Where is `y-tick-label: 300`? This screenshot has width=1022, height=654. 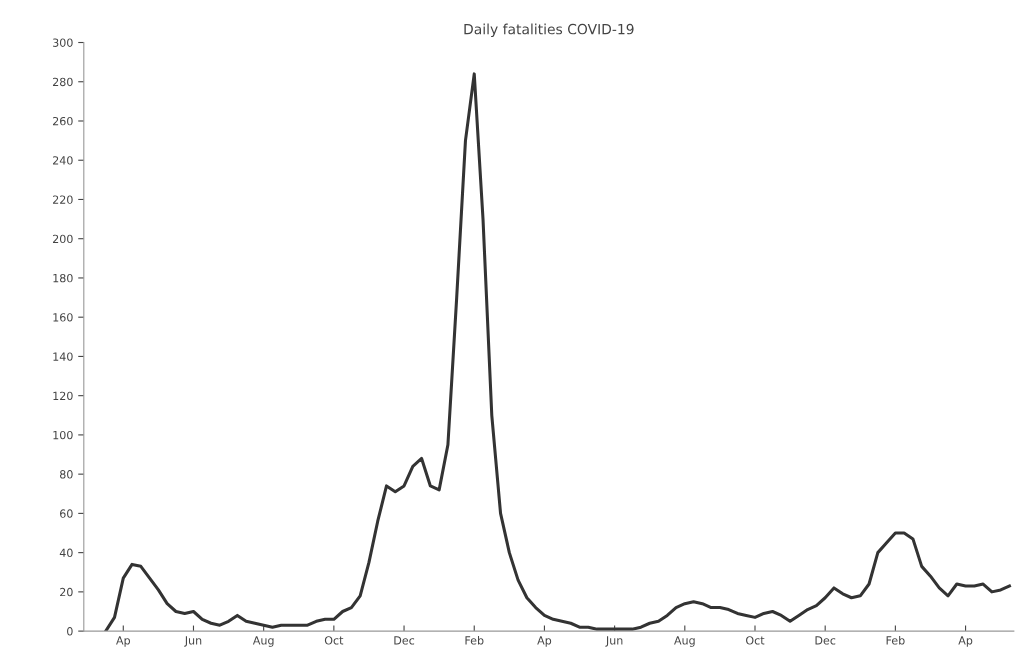 y-tick-label: 300 is located at coordinates (63, 42).